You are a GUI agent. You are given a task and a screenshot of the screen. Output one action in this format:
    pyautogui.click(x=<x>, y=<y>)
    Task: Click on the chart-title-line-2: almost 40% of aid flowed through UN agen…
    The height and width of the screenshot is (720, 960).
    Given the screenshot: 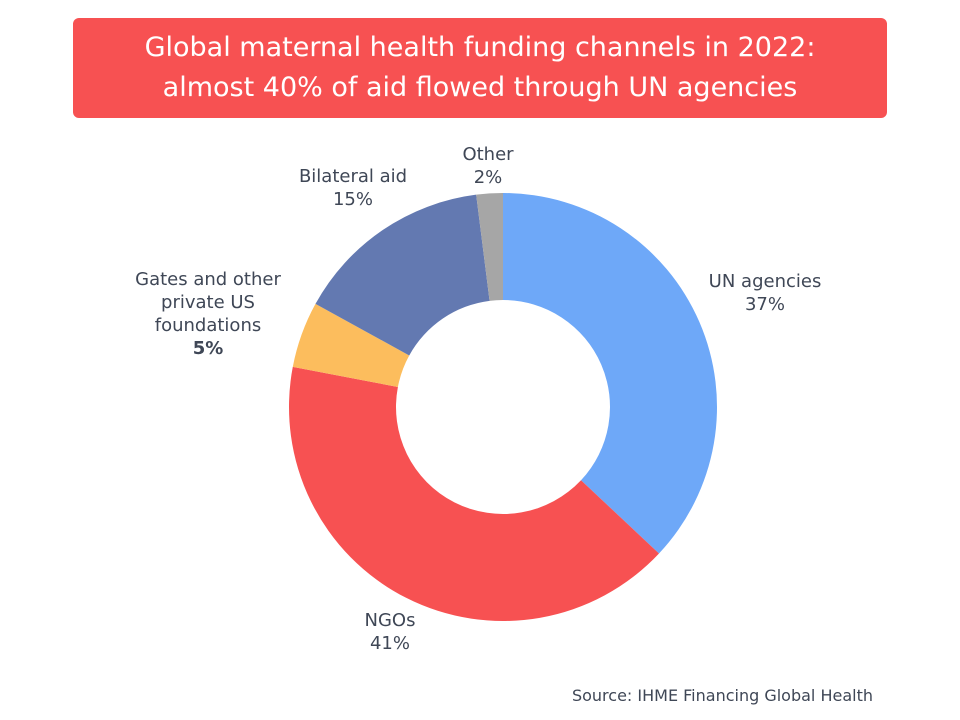 What is the action you would take?
    pyautogui.click(x=480, y=87)
    